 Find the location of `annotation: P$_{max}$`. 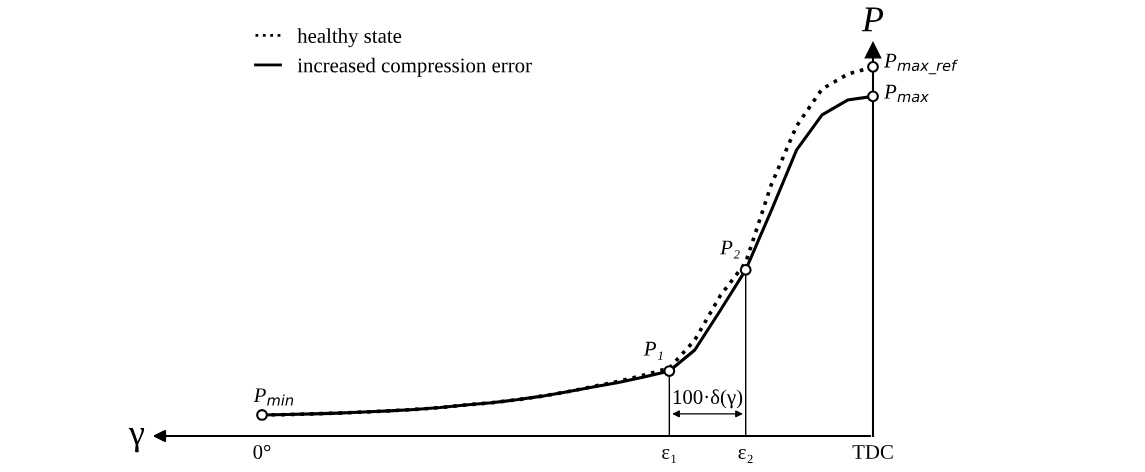

annotation: P$_{max}$ is located at coordinates (906, 93).